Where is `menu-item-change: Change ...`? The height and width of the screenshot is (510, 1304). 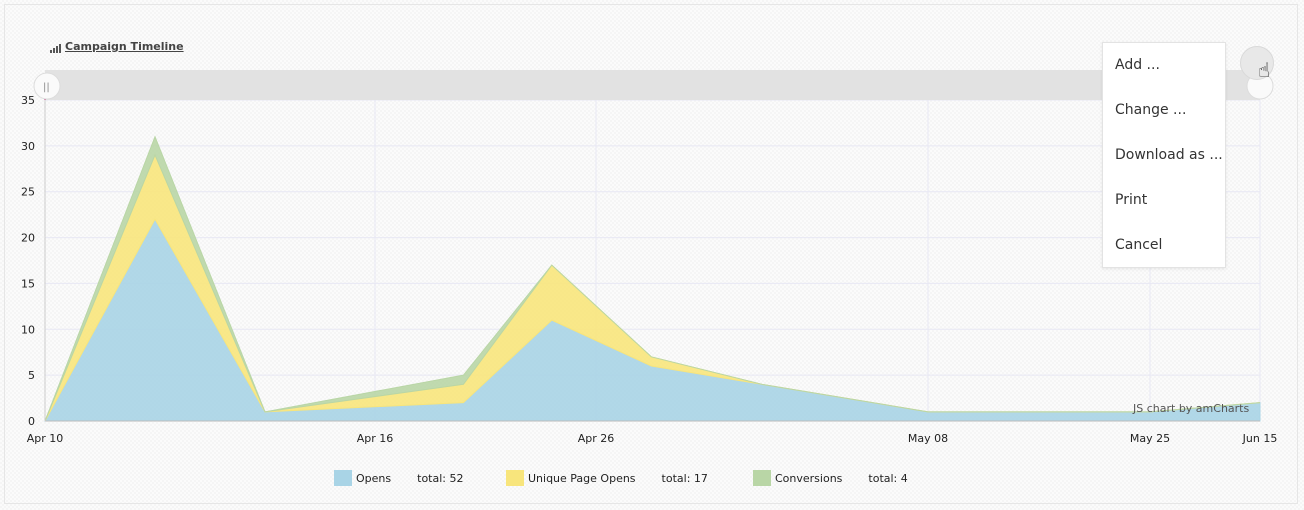 menu-item-change: Change ... is located at coordinates (1151, 110).